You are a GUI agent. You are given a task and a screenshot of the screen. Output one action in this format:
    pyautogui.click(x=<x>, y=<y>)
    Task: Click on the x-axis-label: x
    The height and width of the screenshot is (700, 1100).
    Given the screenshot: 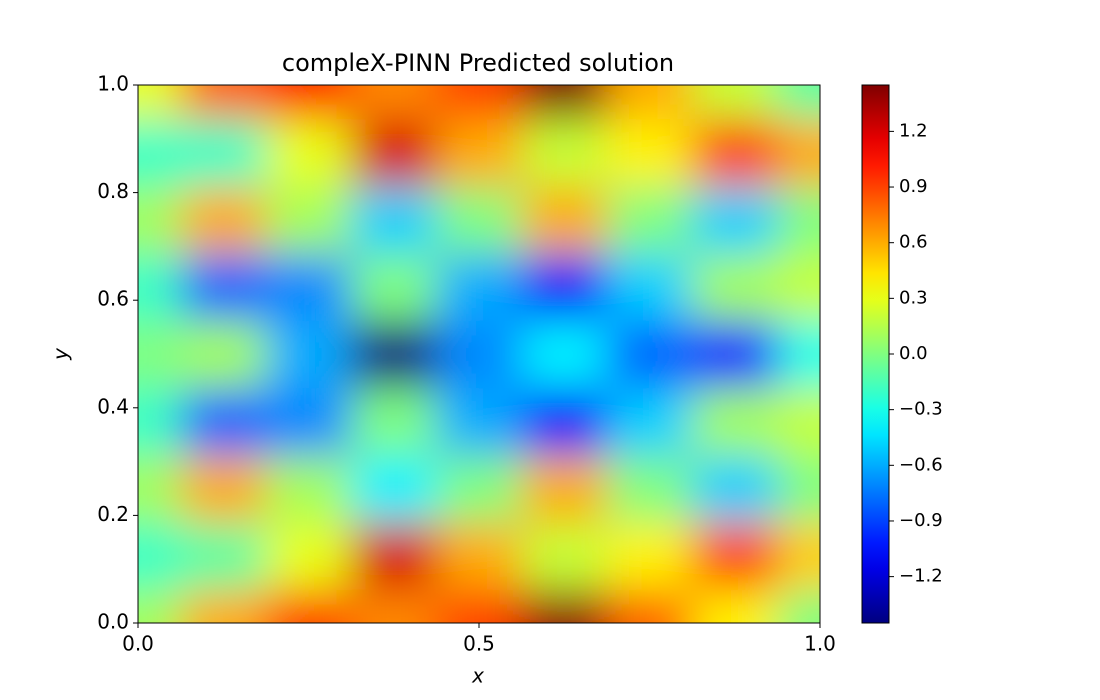 What is the action you would take?
    pyautogui.click(x=477, y=676)
    